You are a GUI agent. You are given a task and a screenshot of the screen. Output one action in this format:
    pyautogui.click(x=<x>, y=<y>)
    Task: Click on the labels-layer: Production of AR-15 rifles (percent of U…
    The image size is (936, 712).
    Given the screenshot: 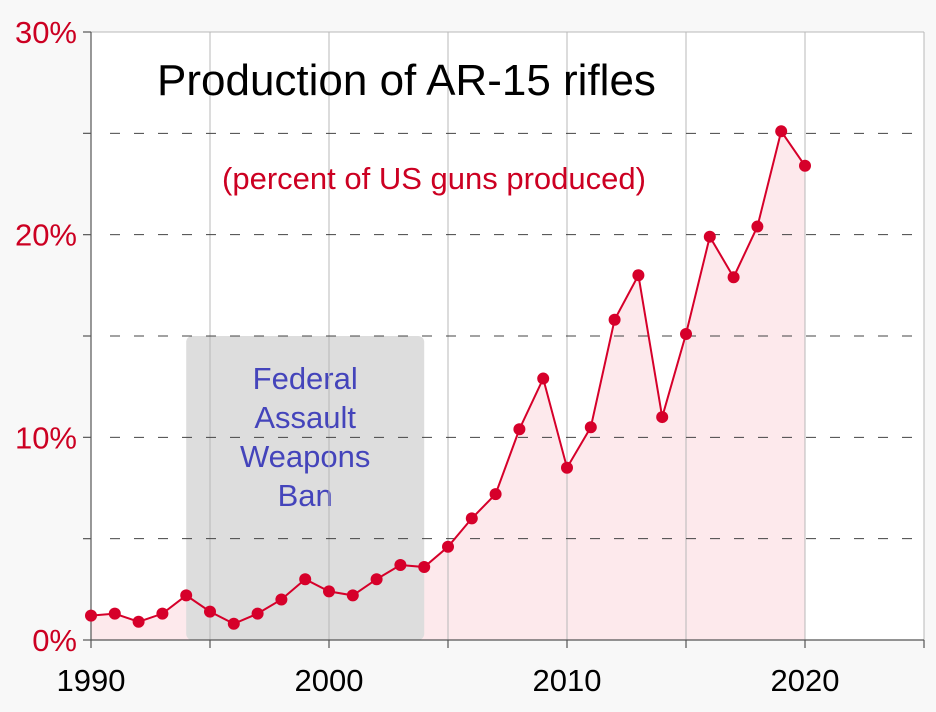 What is the action you would take?
    pyautogui.click(x=406, y=126)
    